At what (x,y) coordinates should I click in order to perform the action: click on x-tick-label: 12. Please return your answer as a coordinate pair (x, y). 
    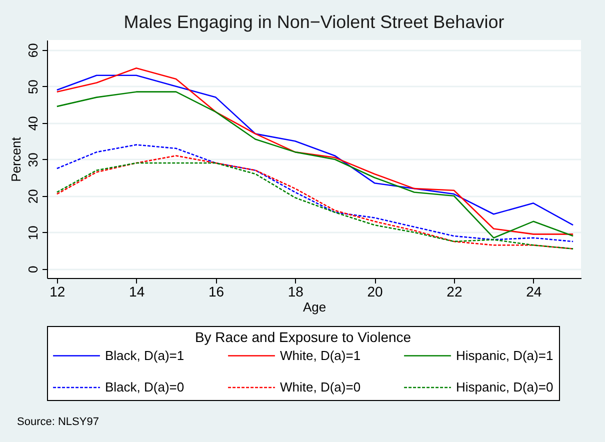
    Looking at the image, I should click on (58, 292).